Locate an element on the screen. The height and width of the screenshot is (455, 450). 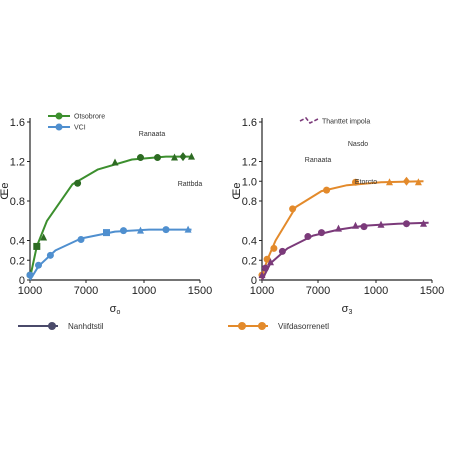
legend-entry: VCI is located at coordinates (67, 127).